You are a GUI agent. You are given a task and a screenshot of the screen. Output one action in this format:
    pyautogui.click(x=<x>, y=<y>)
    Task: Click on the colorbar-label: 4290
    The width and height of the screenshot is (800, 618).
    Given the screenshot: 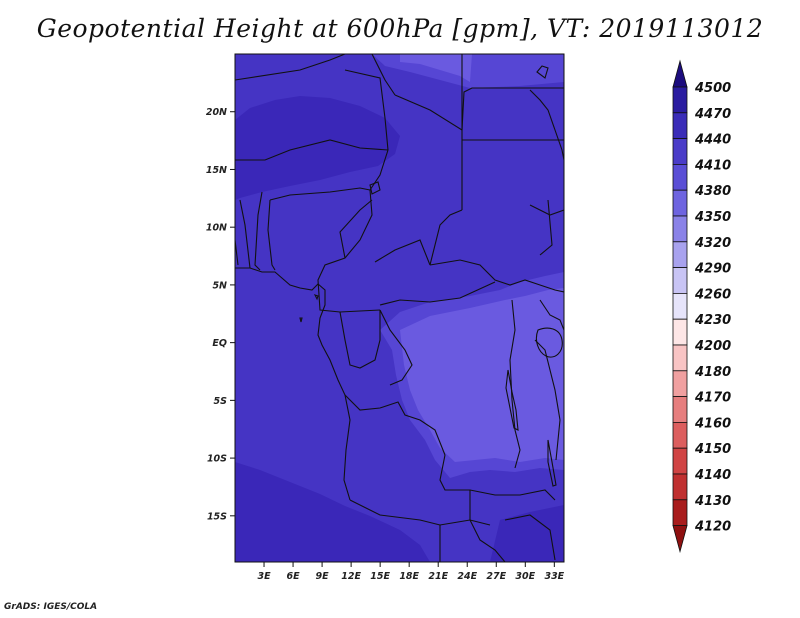 What is the action you would take?
    pyautogui.click(x=712, y=269)
    